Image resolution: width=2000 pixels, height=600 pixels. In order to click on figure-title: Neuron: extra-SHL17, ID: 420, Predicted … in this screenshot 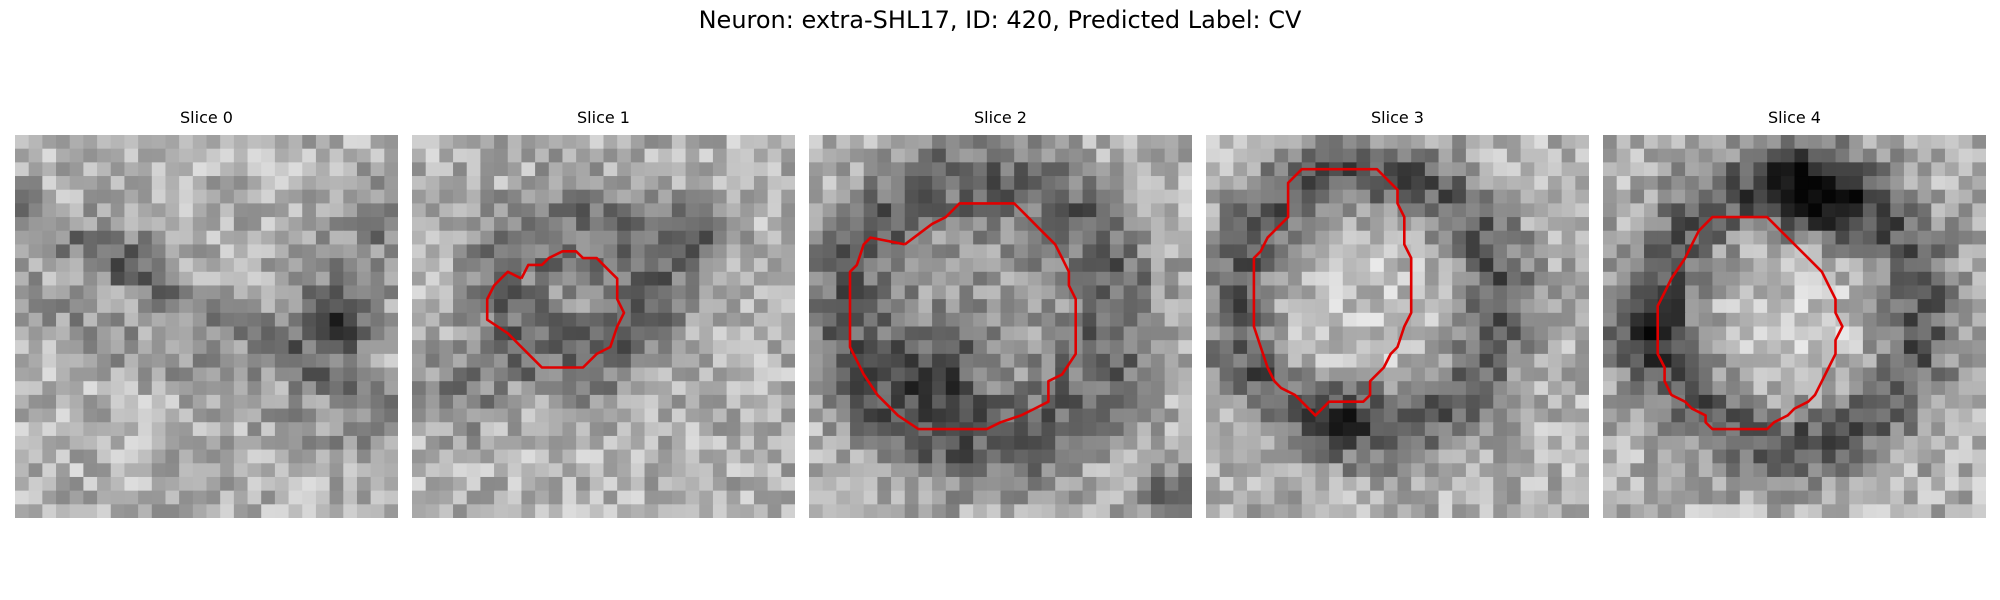, I will do `click(1000, 20)`.